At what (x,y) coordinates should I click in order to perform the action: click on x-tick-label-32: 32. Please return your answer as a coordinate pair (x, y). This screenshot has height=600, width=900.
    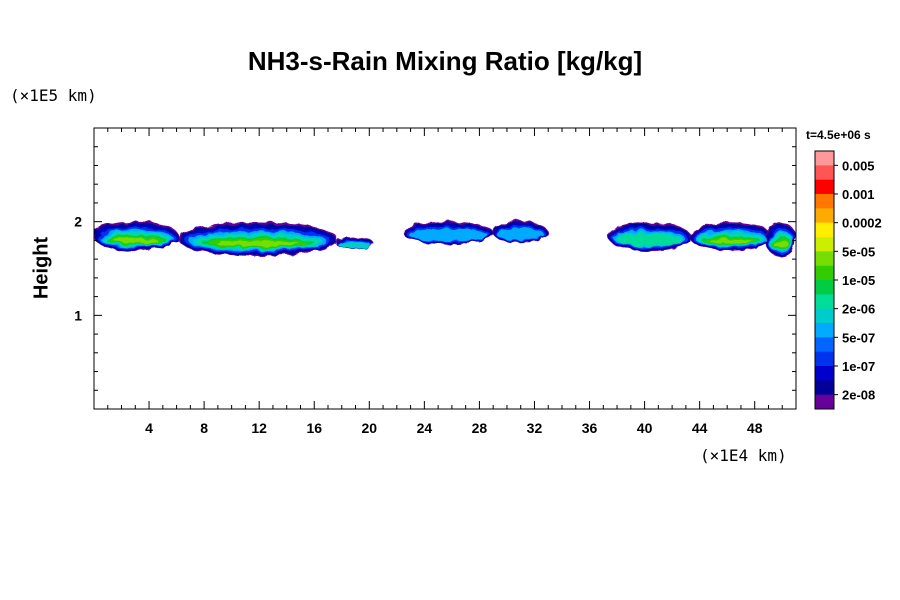
    Looking at the image, I should click on (535, 428).